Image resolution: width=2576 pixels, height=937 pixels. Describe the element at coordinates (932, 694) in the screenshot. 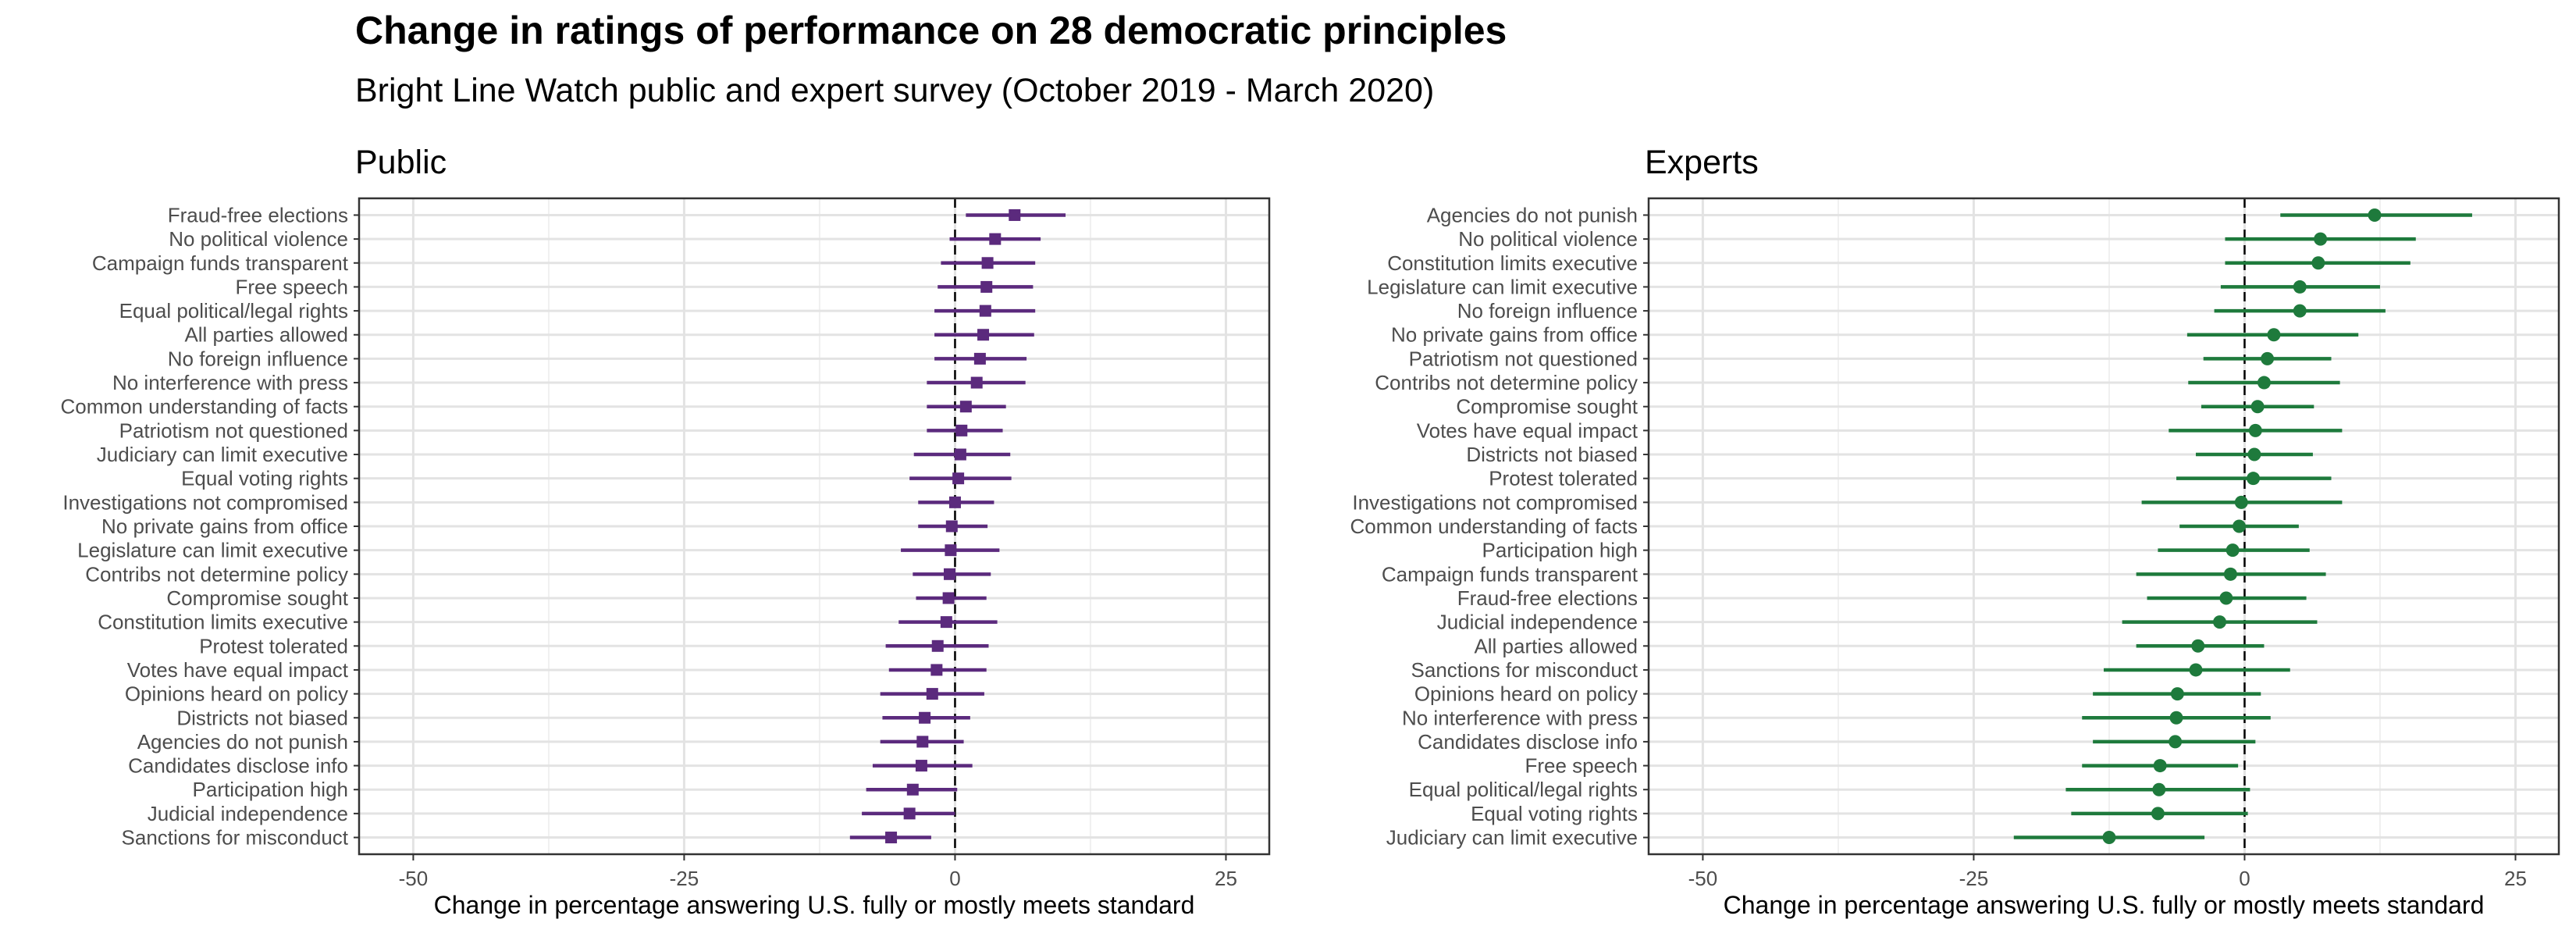

I see `point-opinions-heard-on-policy` at that location.